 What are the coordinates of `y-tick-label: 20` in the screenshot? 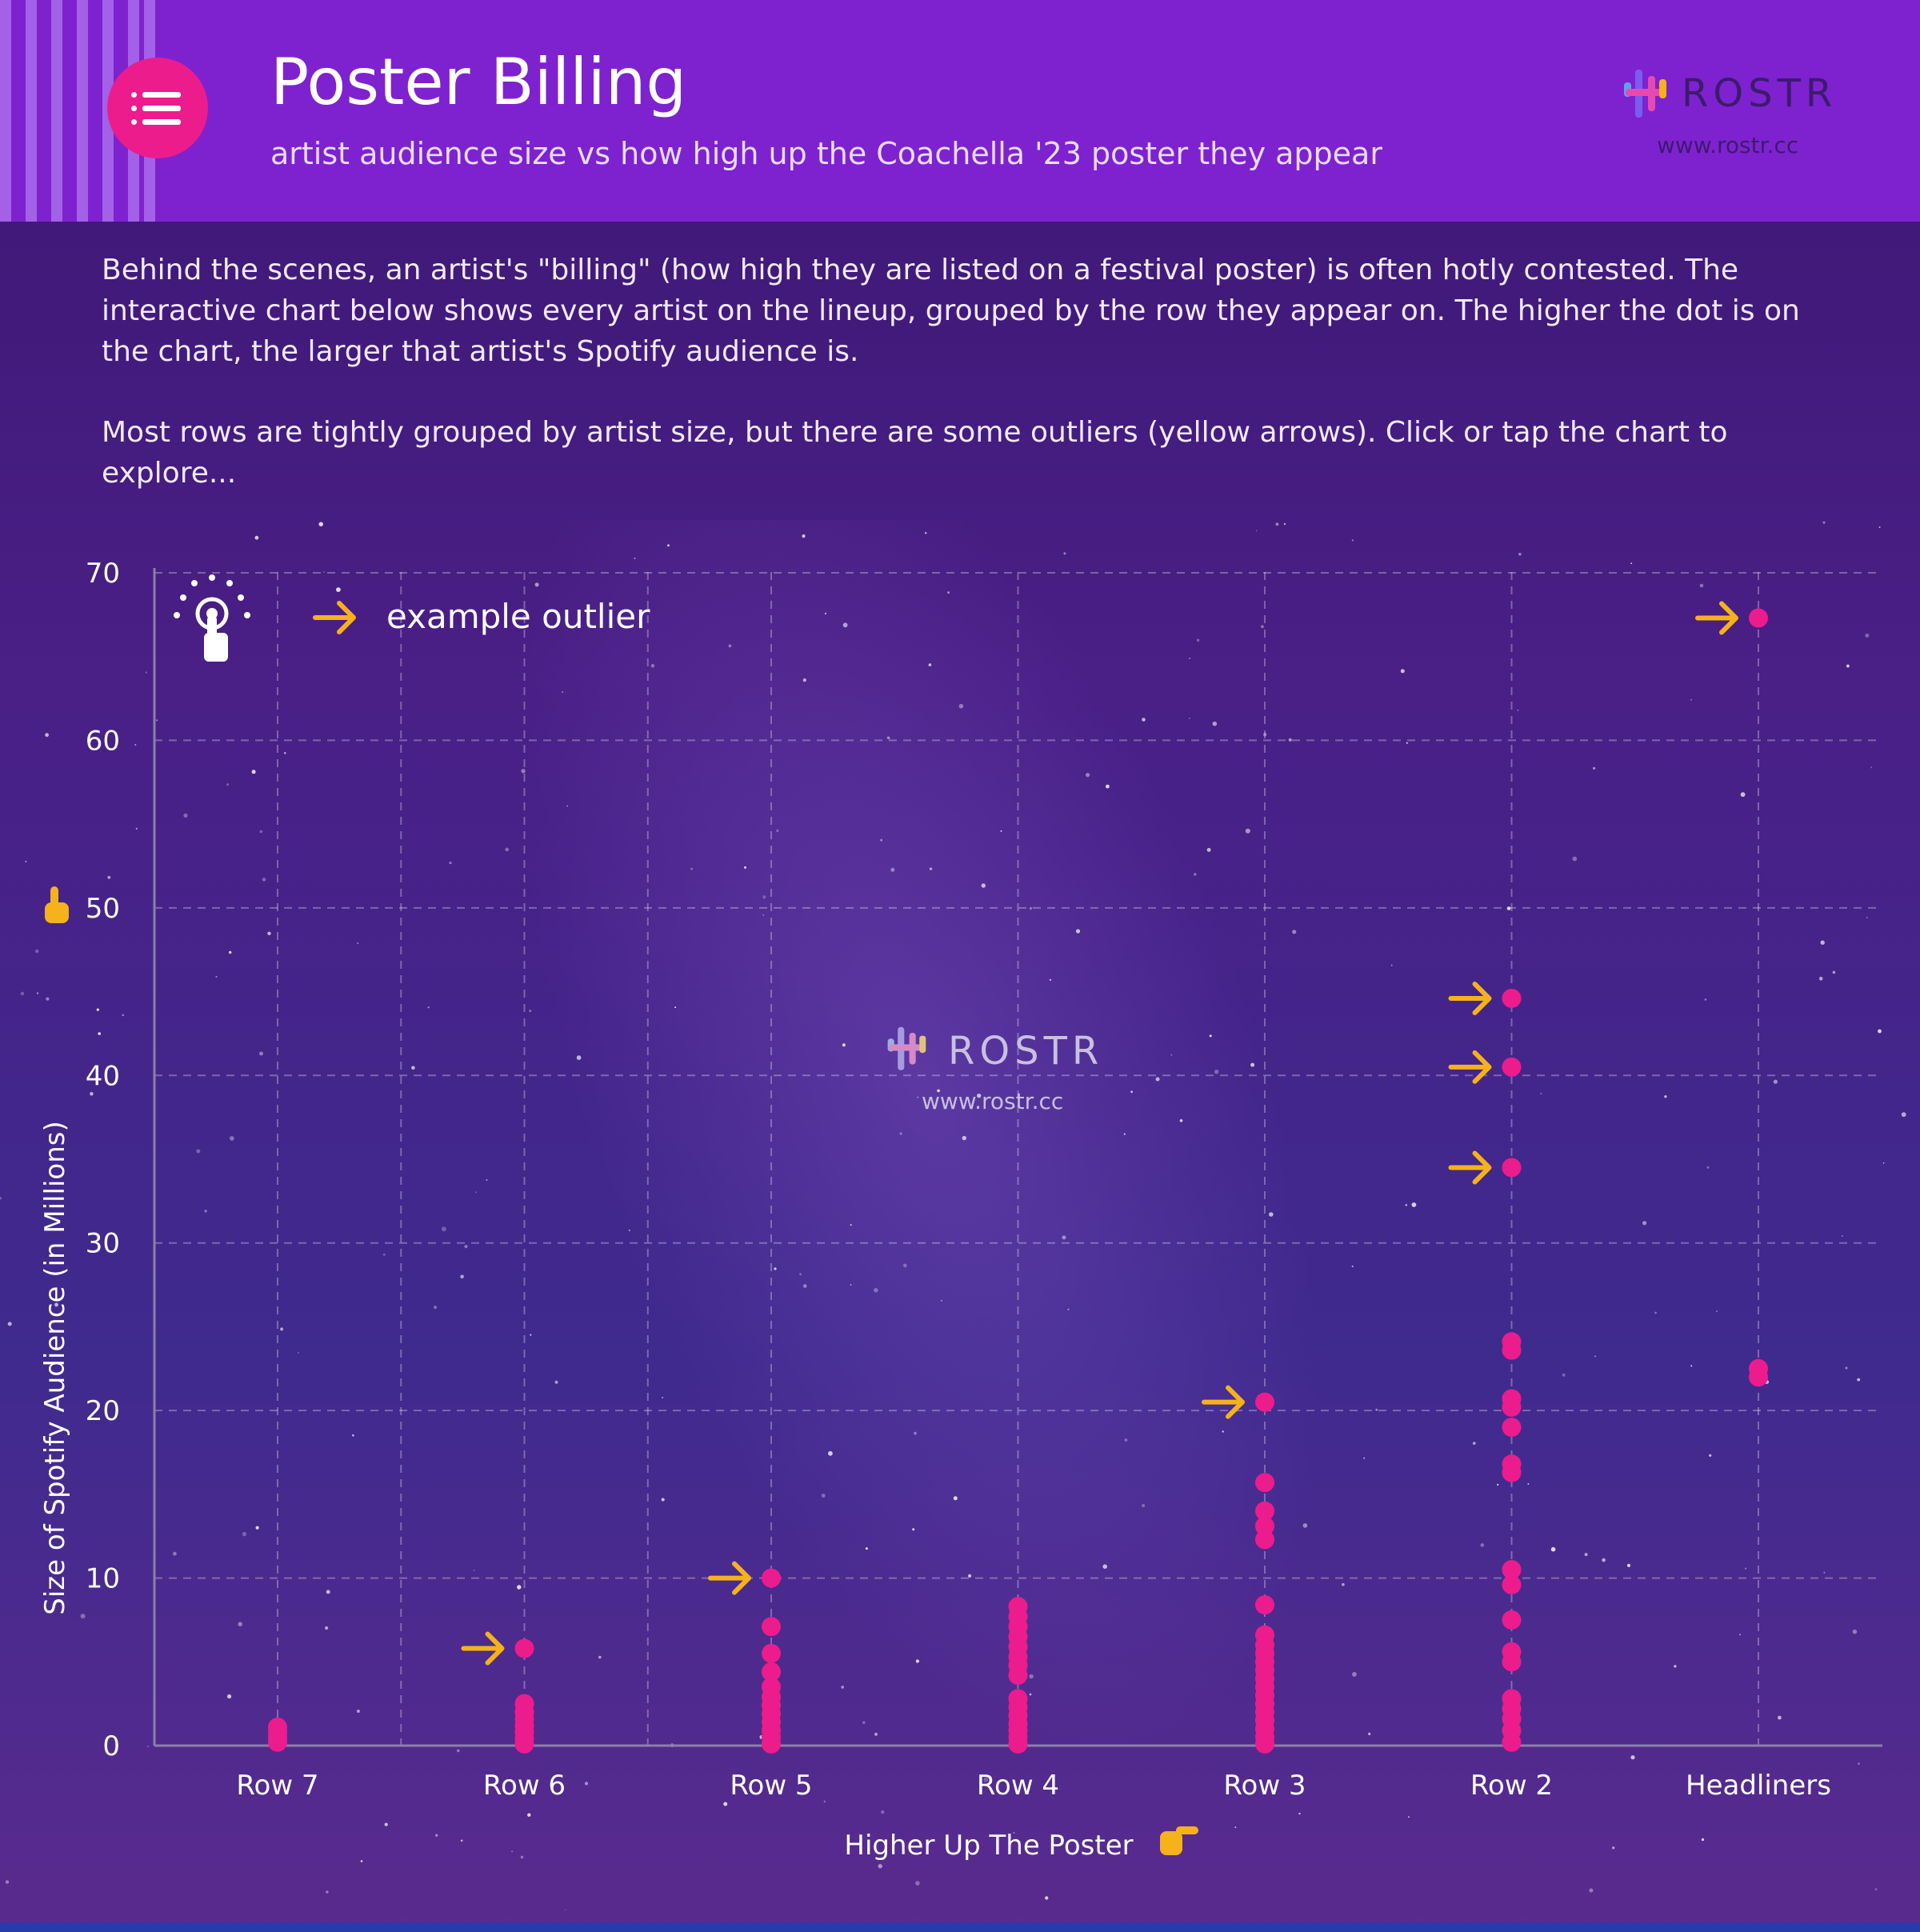 It's located at (103, 1411).